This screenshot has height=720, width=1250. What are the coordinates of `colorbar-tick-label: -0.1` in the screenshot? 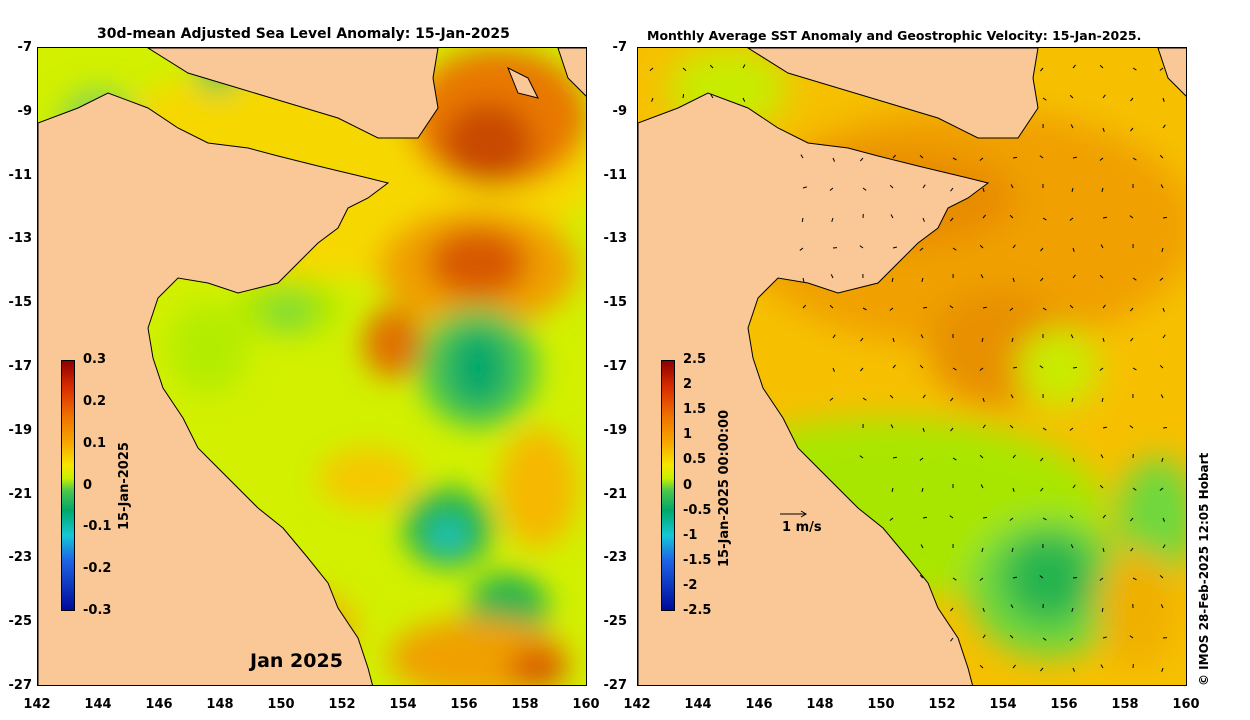 It's located at (97, 527).